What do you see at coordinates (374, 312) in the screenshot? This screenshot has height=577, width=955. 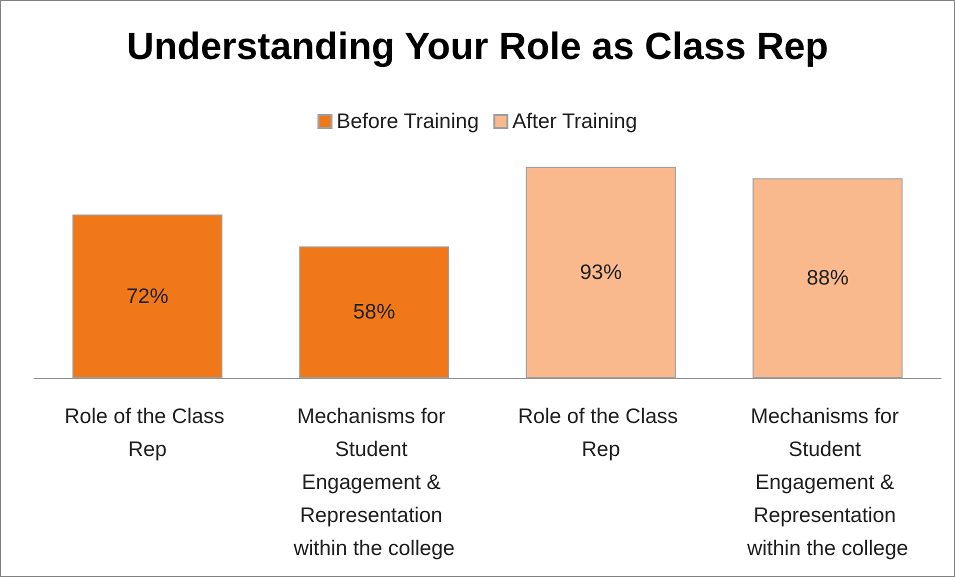 I see `data-label: 58%` at bounding box center [374, 312].